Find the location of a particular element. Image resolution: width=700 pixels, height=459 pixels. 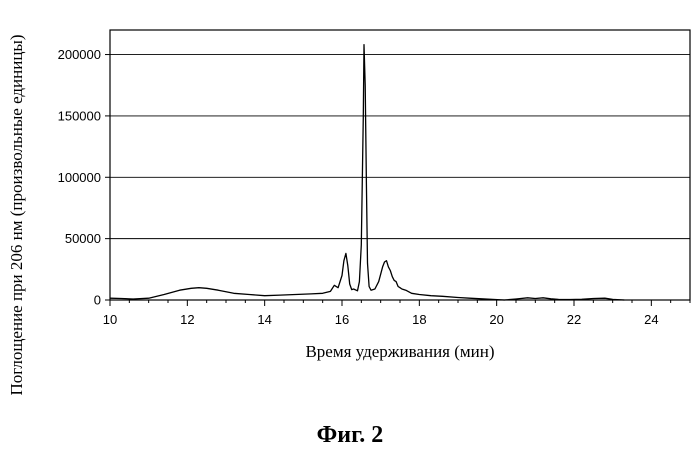

x-tick-label: 12 is located at coordinates (187, 319).